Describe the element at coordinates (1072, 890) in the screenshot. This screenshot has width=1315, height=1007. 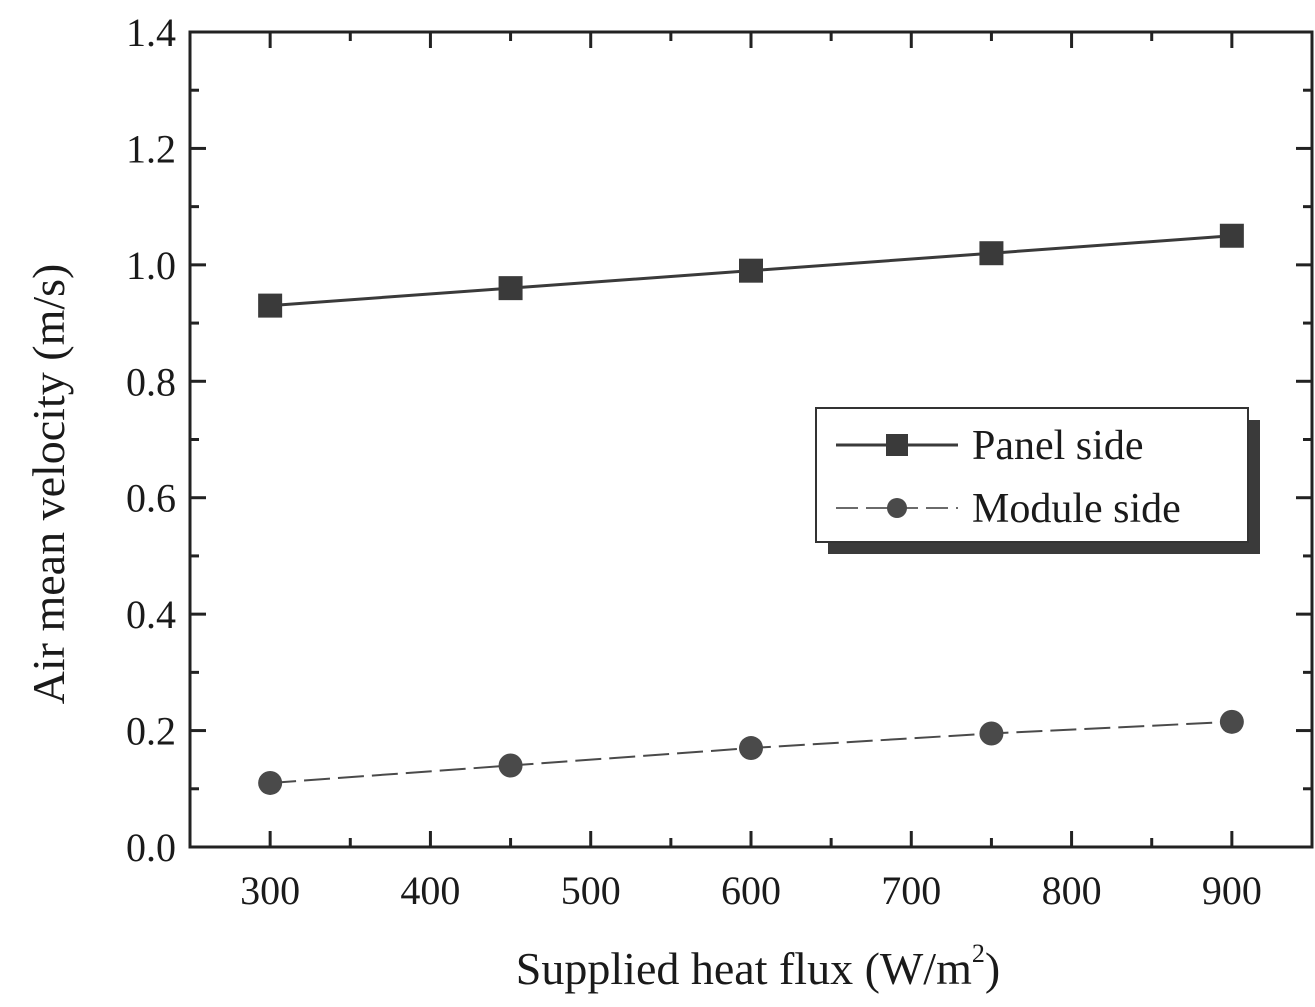
I see `x-tick-label: 800` at that location.